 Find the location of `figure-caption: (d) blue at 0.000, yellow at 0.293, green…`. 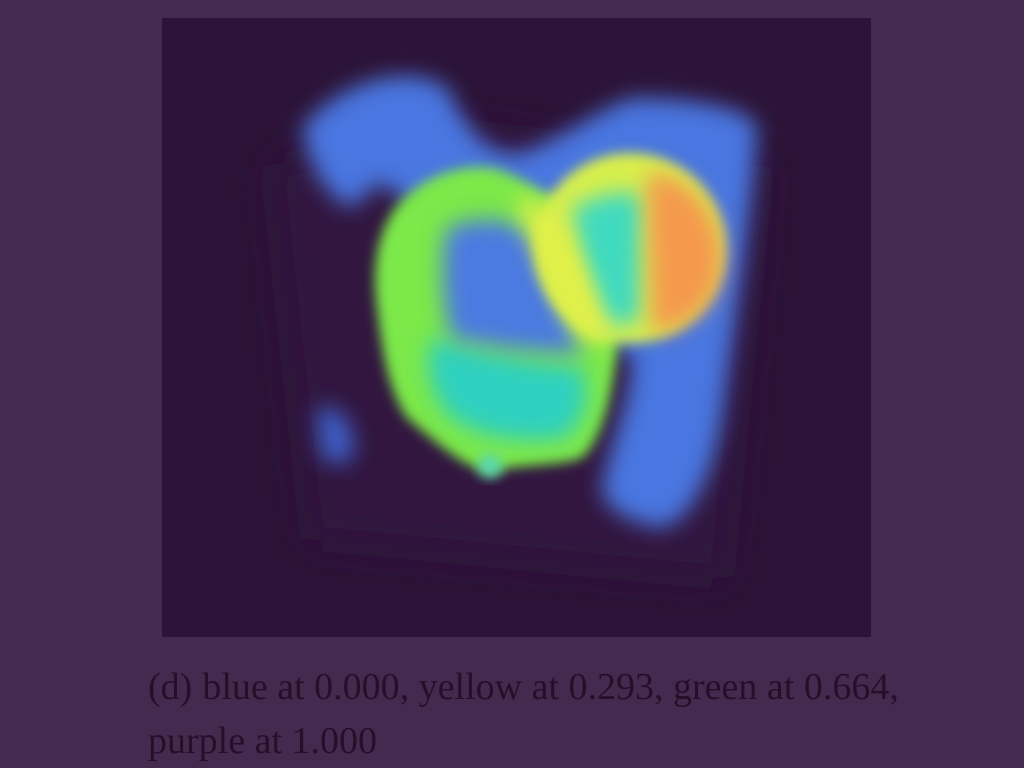

figure-caption: (d) blue at 0.000, yellow at 0.293, green… is located at coordinates (528, 714).